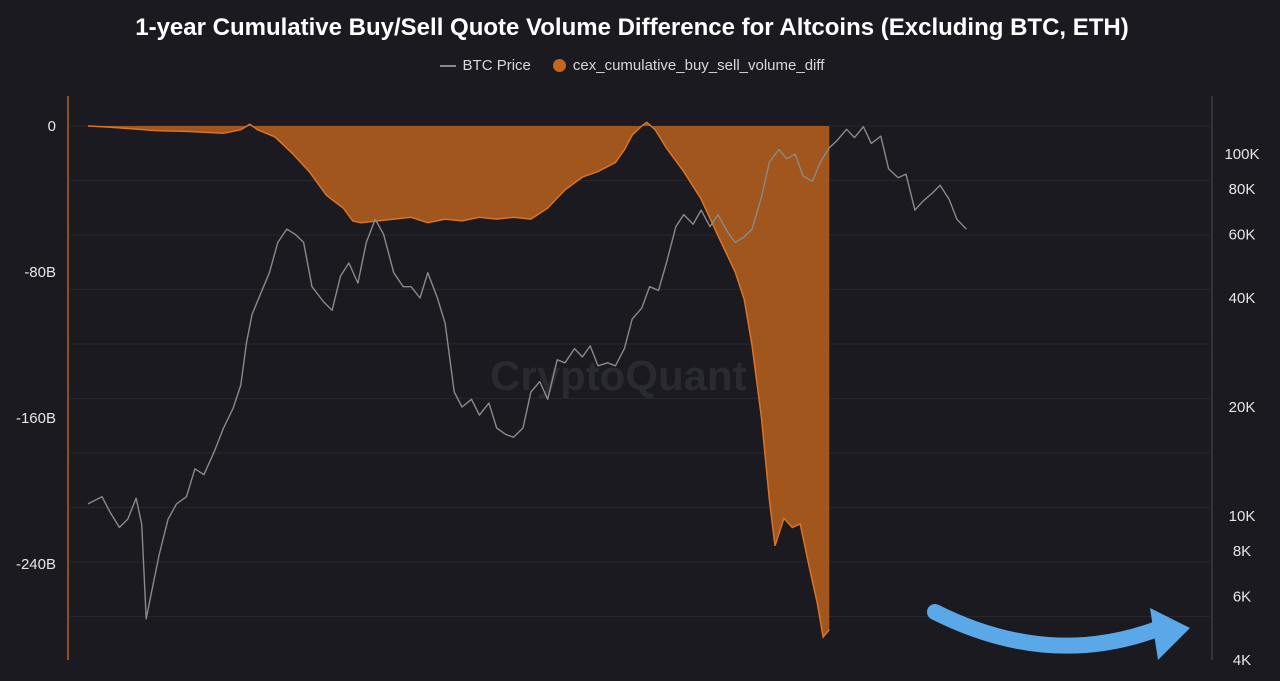 This screenshot has height=681, width=1280. Describe the element at coordinates (496, 65) in the screenshot. I see `legend-label-btc-price: BTC Price` at that location.